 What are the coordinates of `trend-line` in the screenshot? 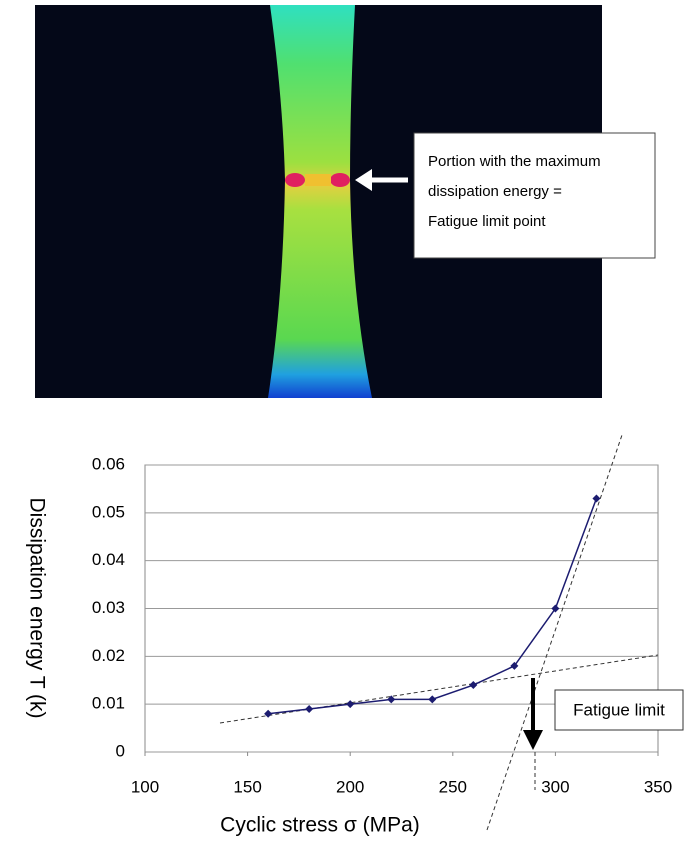 It's located at (439, 689).